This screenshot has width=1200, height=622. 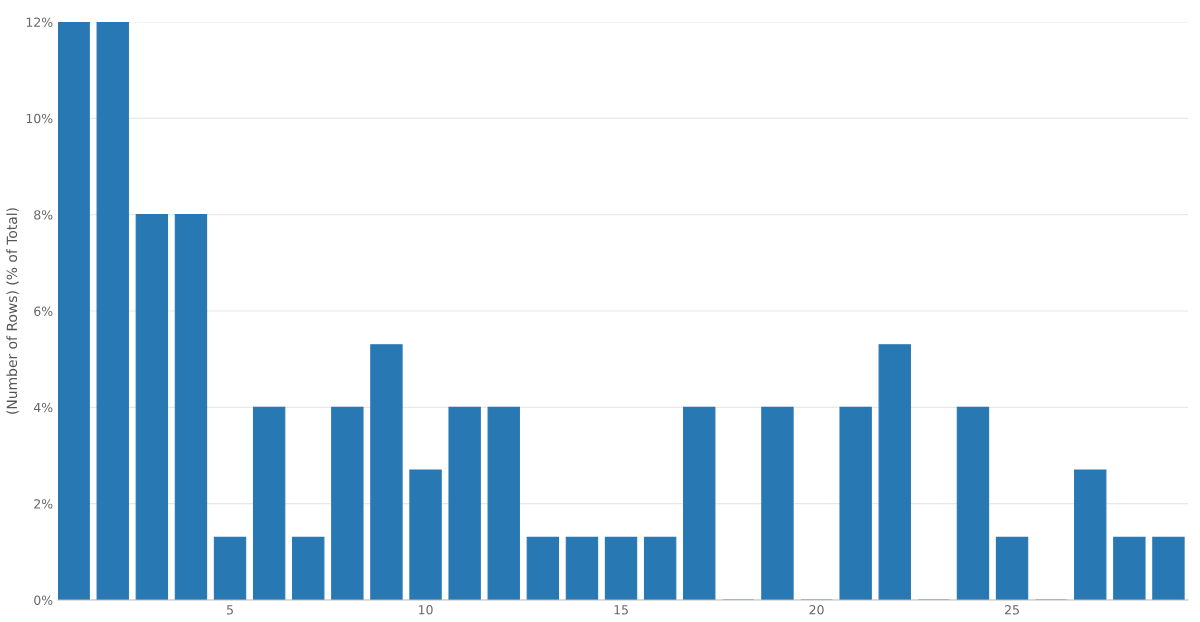 I want to click on y-tick-label: 6%, so click(x=43, y=311).